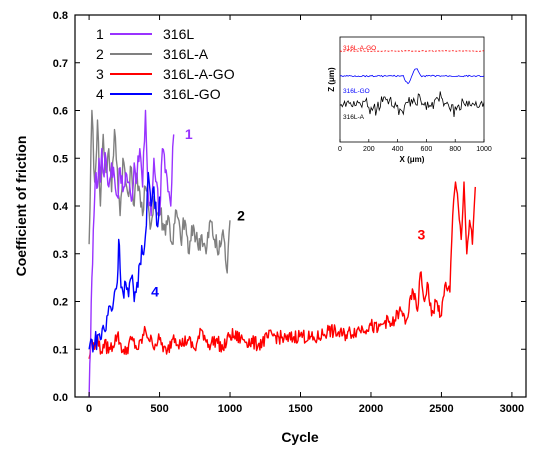 The width and height of the screenshot is (537, 455). Describe the element at coordinates (356, 91) in the screenshot. I see `inset-series-label: 316L-GO` at that location.